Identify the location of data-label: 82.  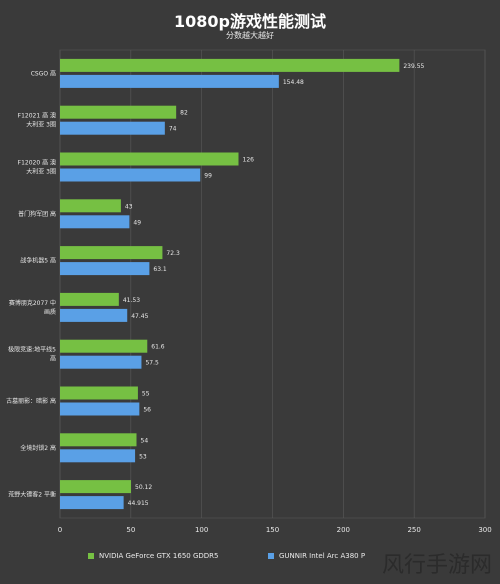
(184, 113).